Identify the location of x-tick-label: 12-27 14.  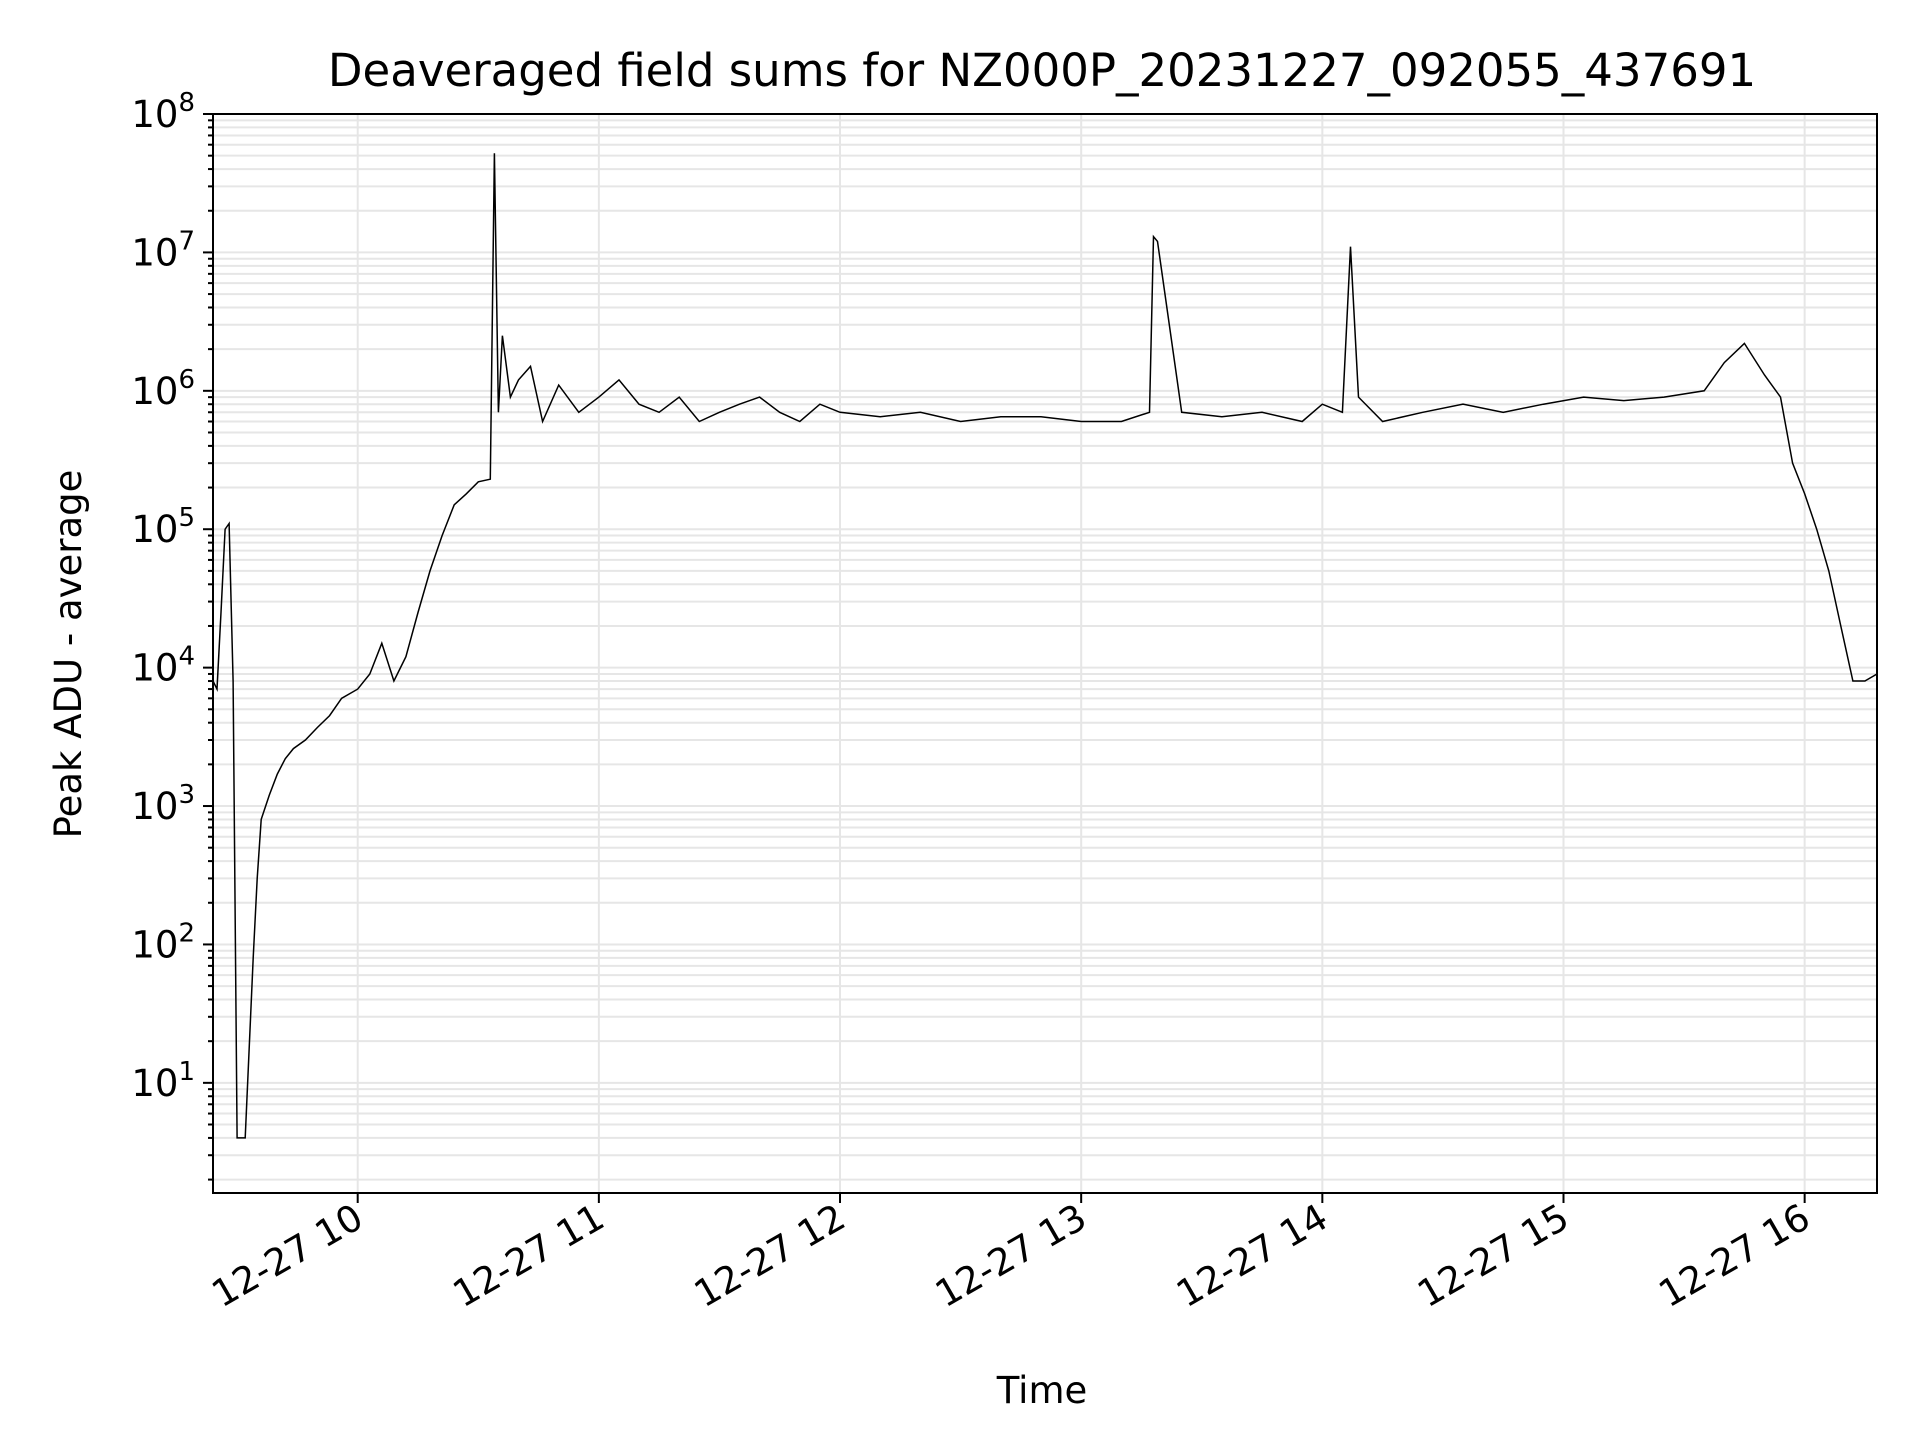
(1252, 1256).